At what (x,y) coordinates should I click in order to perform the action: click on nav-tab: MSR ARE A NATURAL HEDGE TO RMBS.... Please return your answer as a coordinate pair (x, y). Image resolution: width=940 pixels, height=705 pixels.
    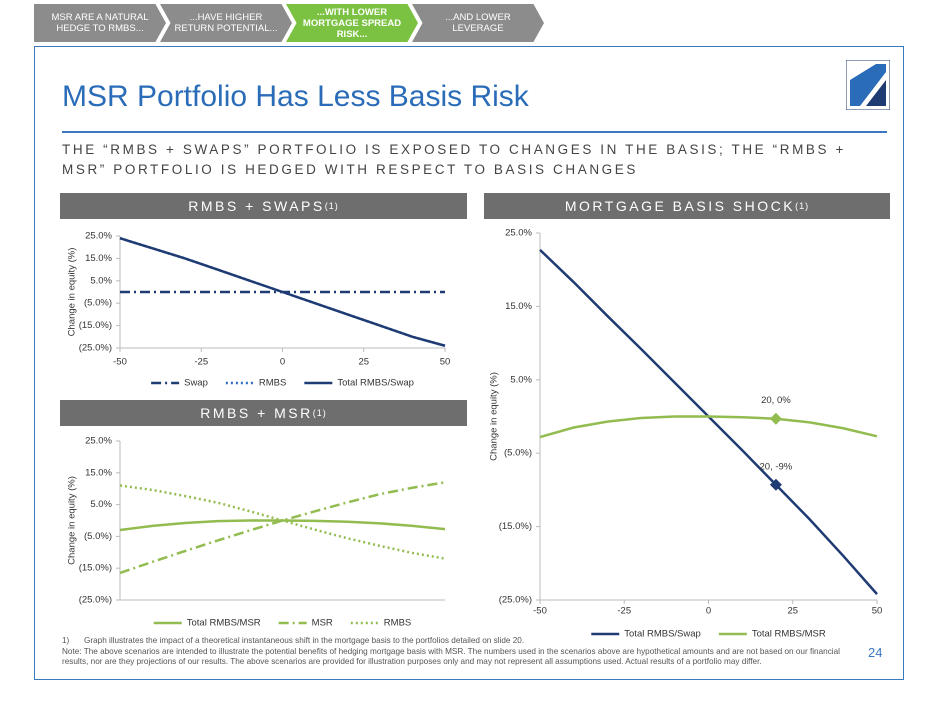
    Looking at the image, I should click on (100, 23).